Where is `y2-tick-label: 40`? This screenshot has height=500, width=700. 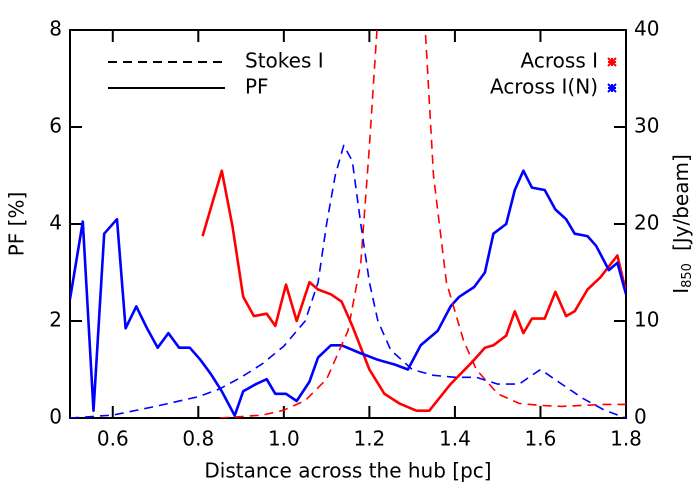
y2-tick-label: 40 is located at coordinates (646, 29).